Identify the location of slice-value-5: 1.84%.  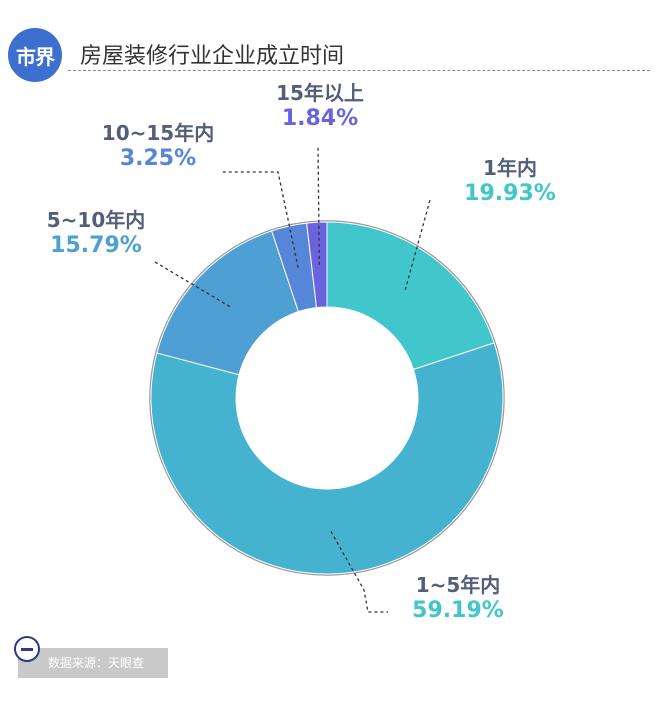
(320, 118).